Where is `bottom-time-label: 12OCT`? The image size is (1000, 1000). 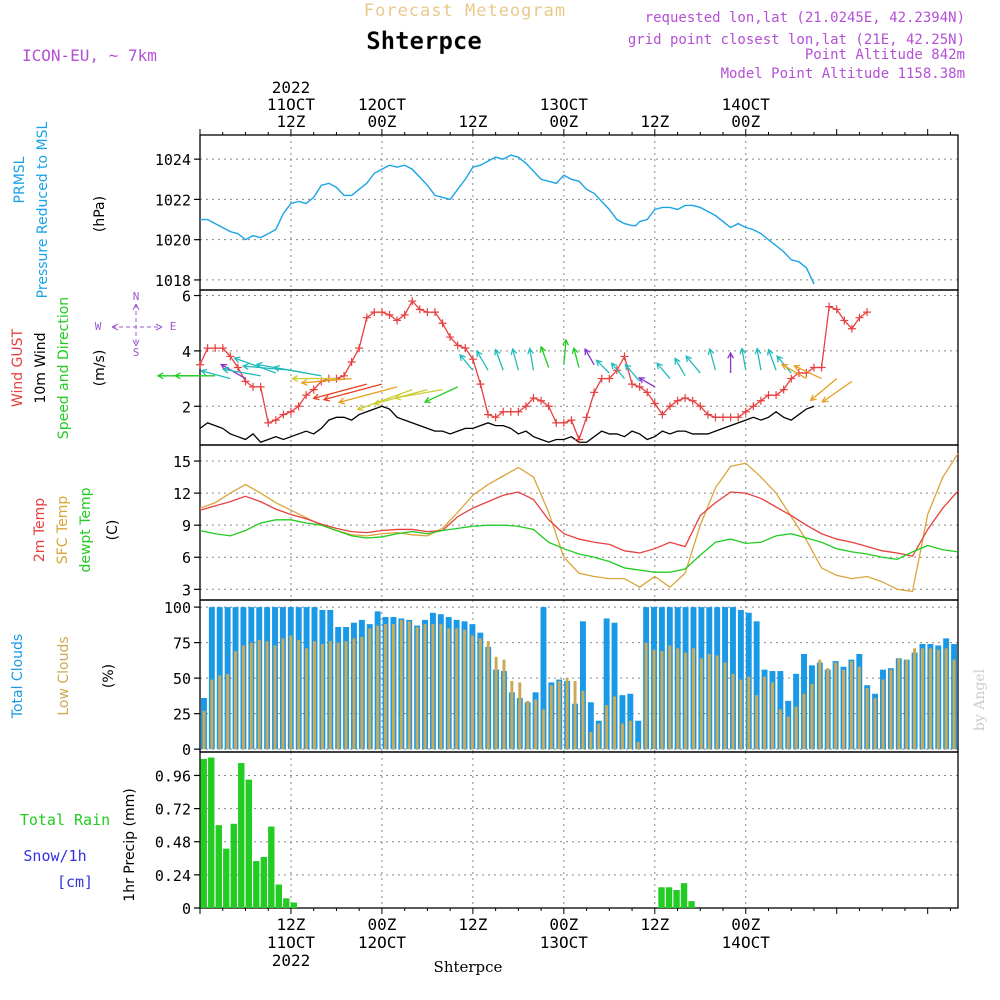 bottom-time-label: 12OCT is located at coordinates (382, 942).